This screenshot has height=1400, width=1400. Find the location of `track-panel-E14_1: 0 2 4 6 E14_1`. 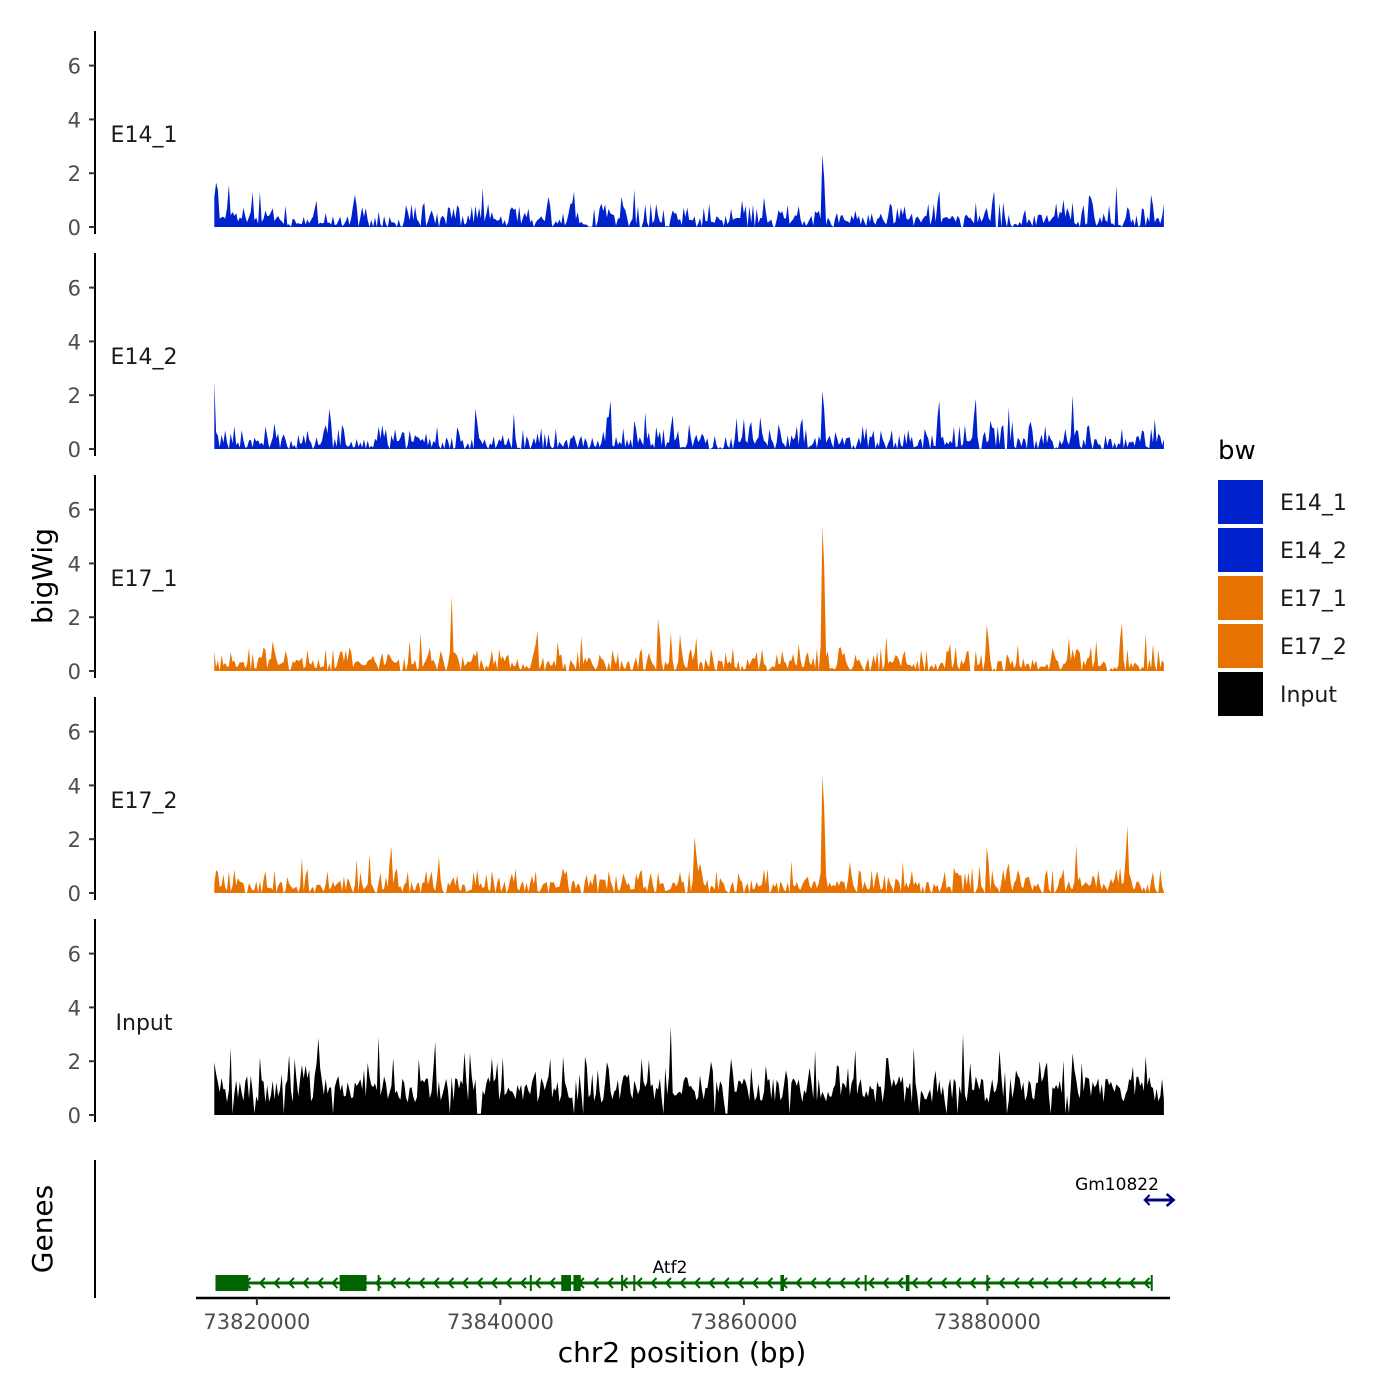

track-panel-E14_1: 0 2 4 6 E14_1 is located at coordinates (616, 135).